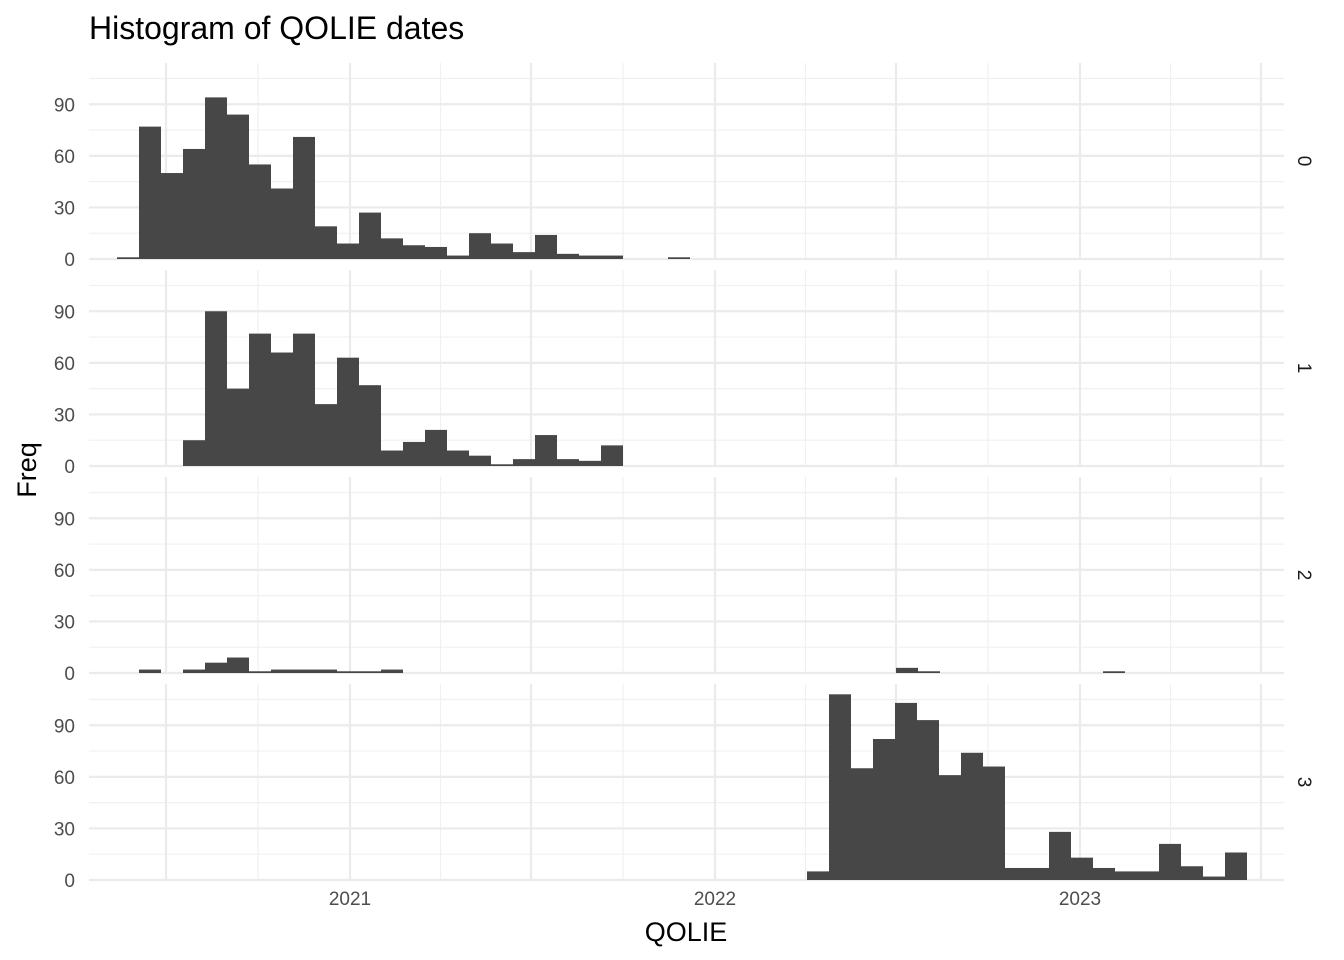 The width and height of the screenshot is (1344, 960). I want to click on x-axis-ticks: 2021 2022 2023, so click(715, 899).